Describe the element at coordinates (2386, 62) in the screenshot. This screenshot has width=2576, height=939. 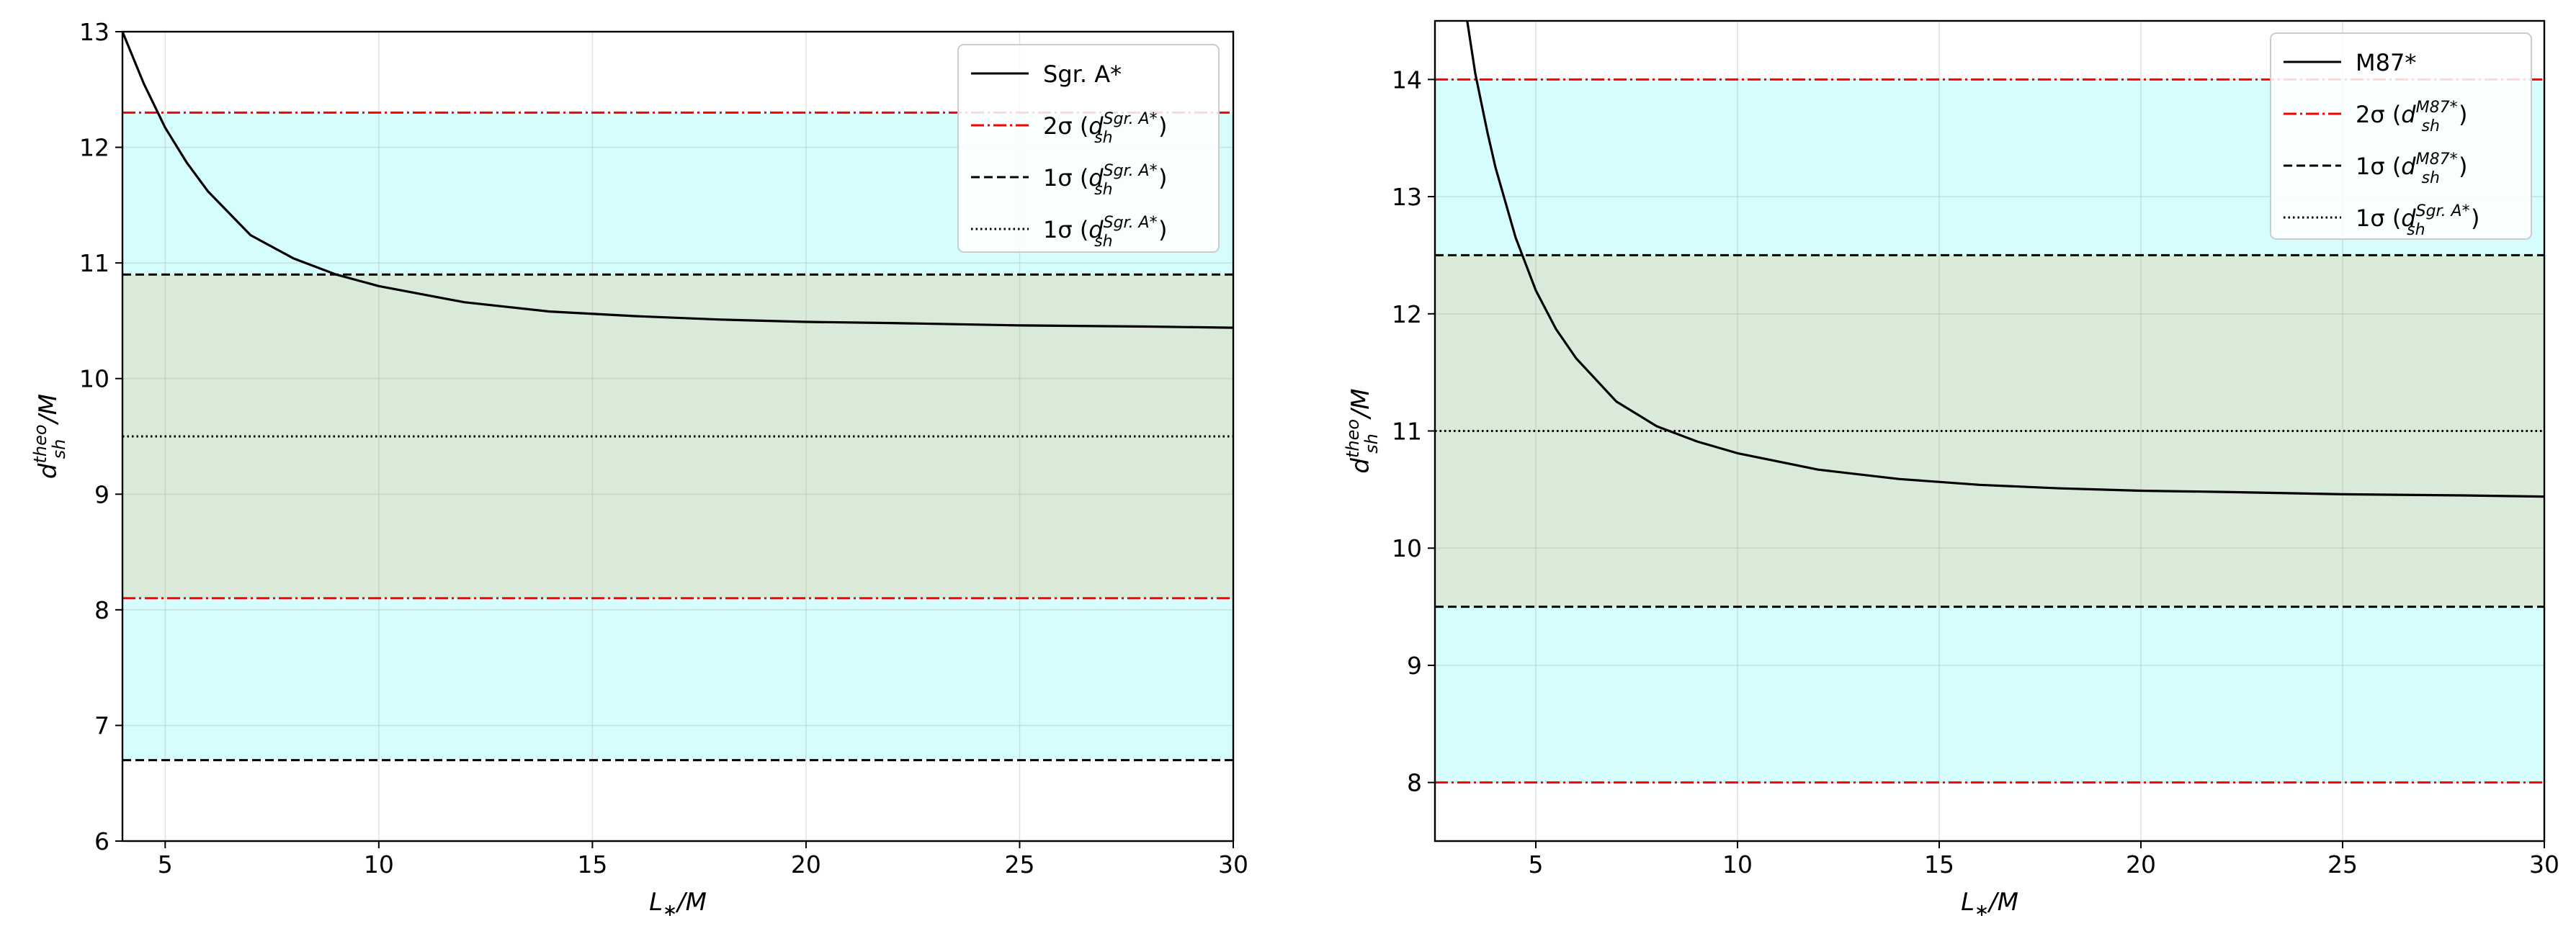
I see `legend-label-1: M87*` at that location.